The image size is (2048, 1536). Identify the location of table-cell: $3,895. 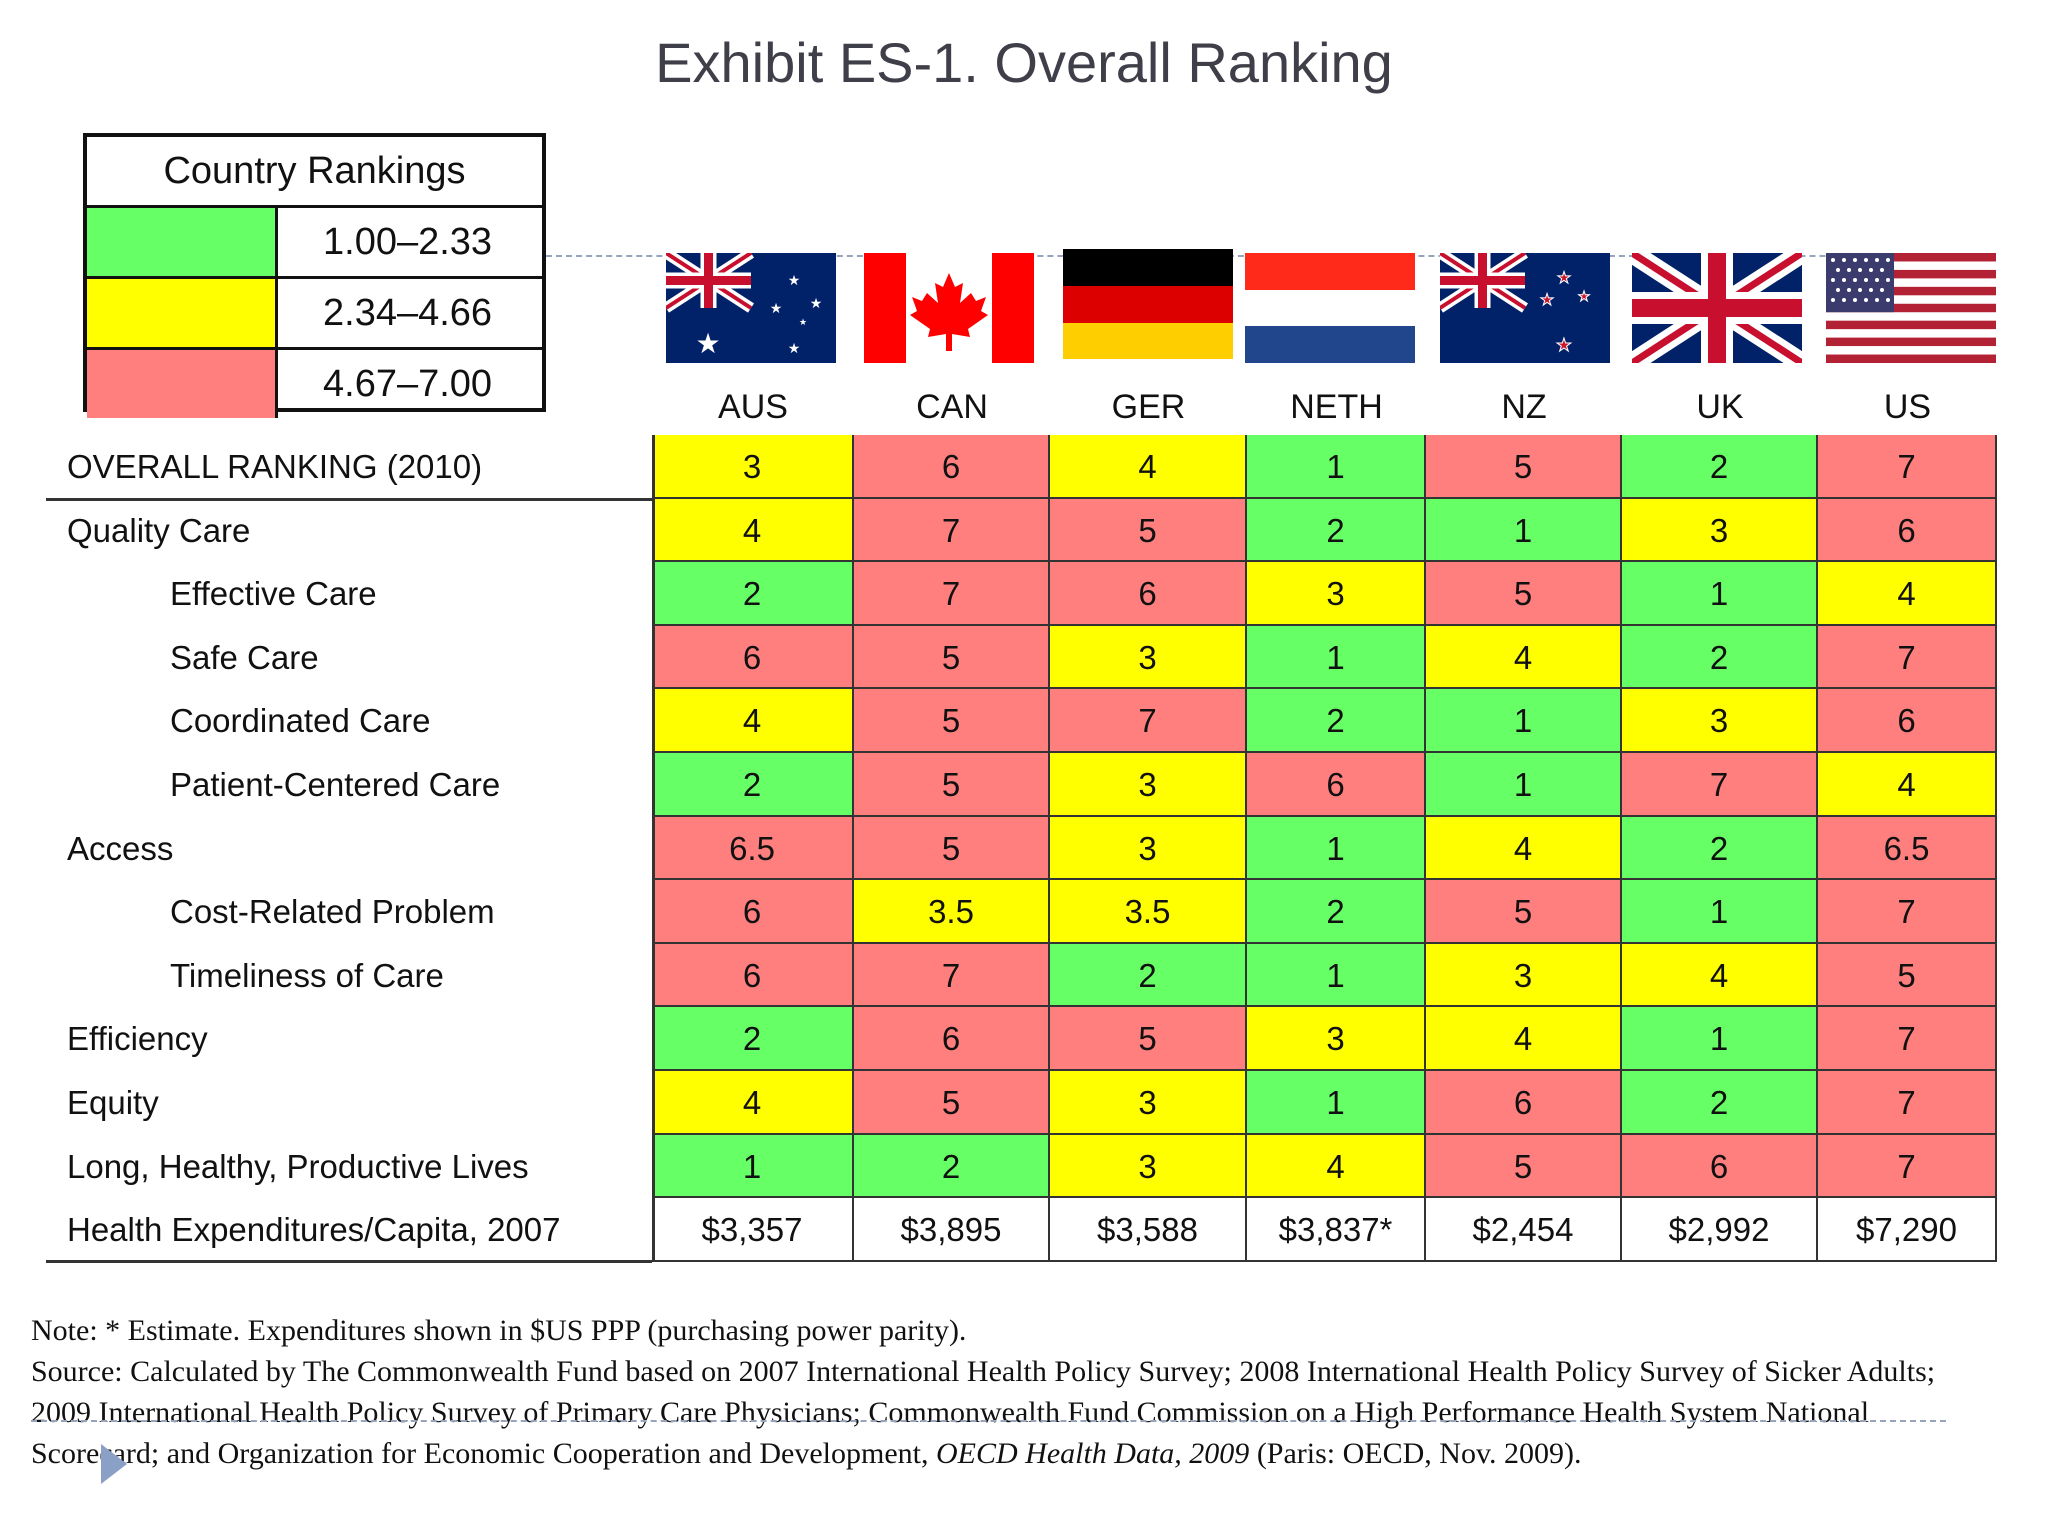
(952, 1230).